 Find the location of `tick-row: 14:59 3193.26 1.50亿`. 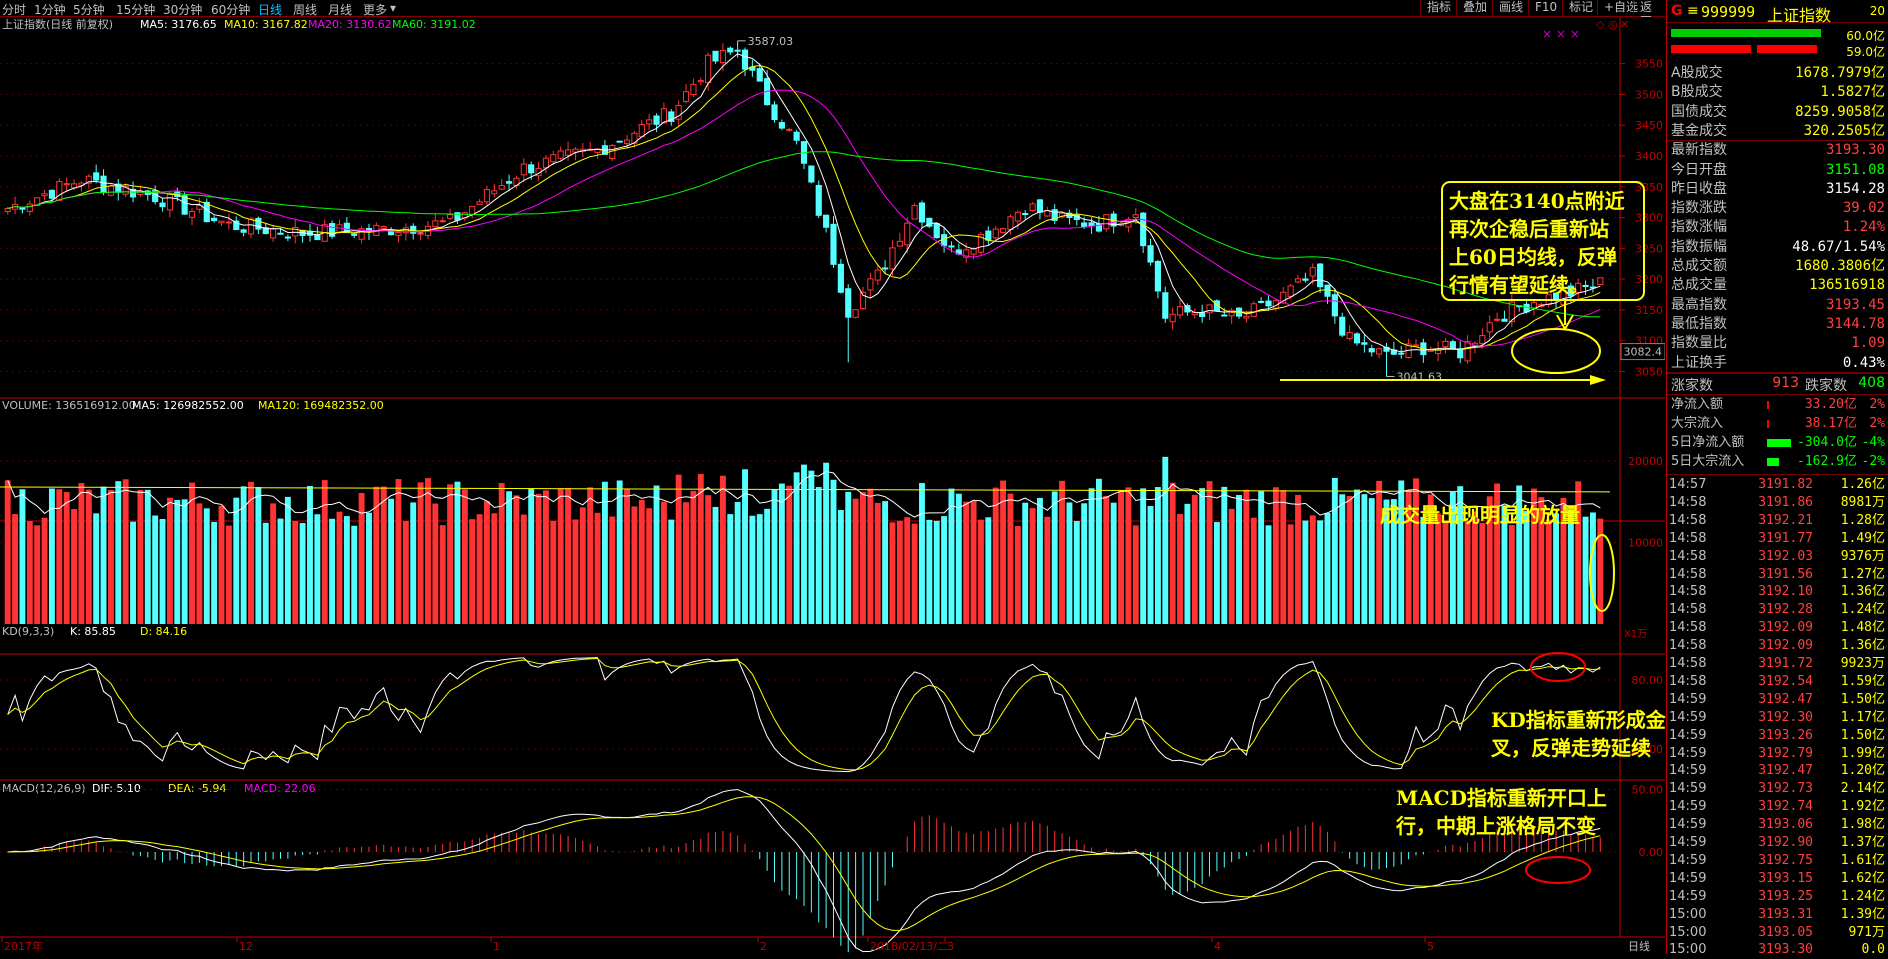

tick-row: 14:59 3193.26 1.50亿 is located at coordinates (1777, 736).